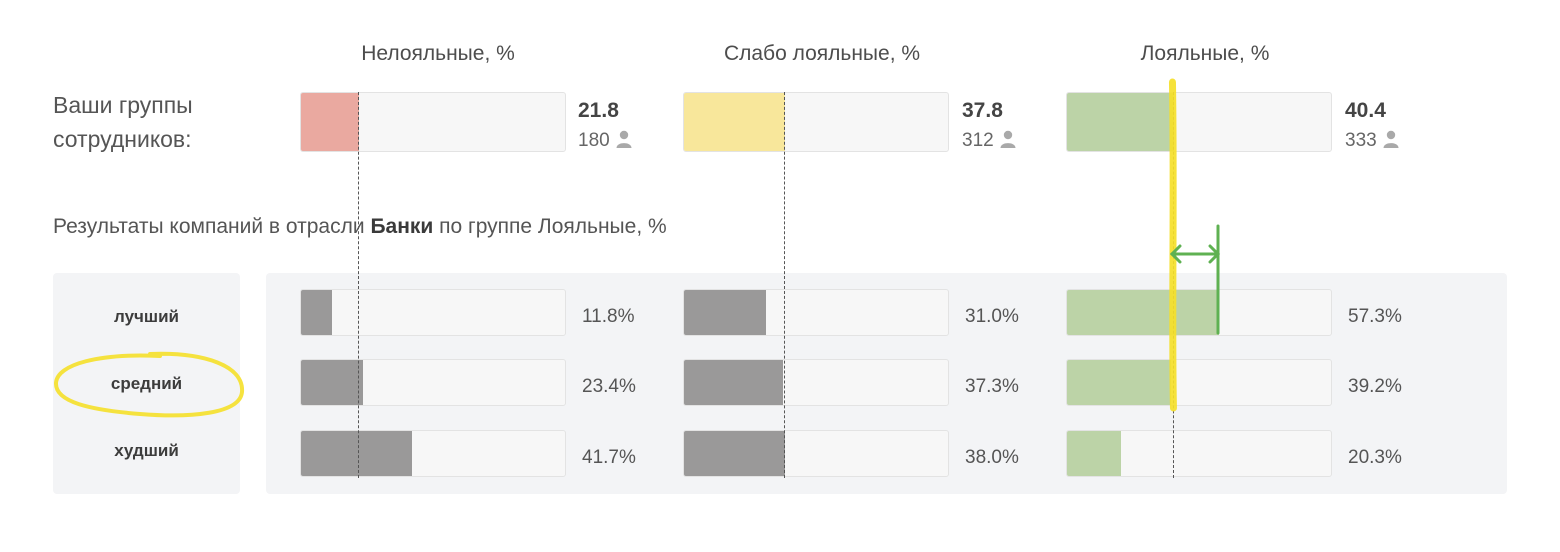  Describe the element at coordinates (123, 122) in the screenshot. I see `your-groups-label: Ваши группы сотрудников:` at that location.